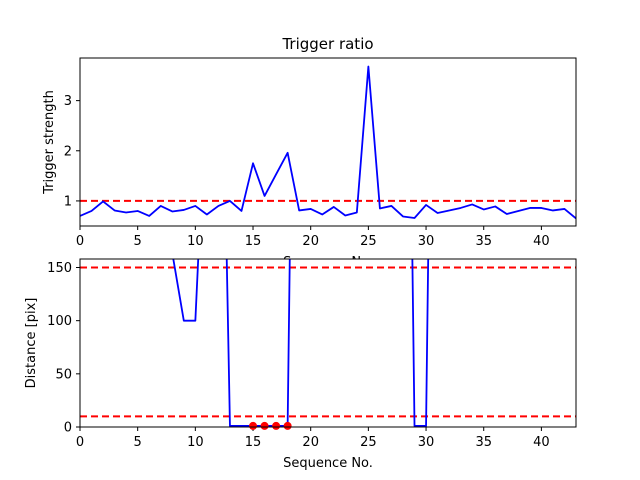 This screenshot has width=640, height=480. Describe the element at coordinates (68, 101) in the screenshot. I see `trigger-ytick-label: 3` at that location.